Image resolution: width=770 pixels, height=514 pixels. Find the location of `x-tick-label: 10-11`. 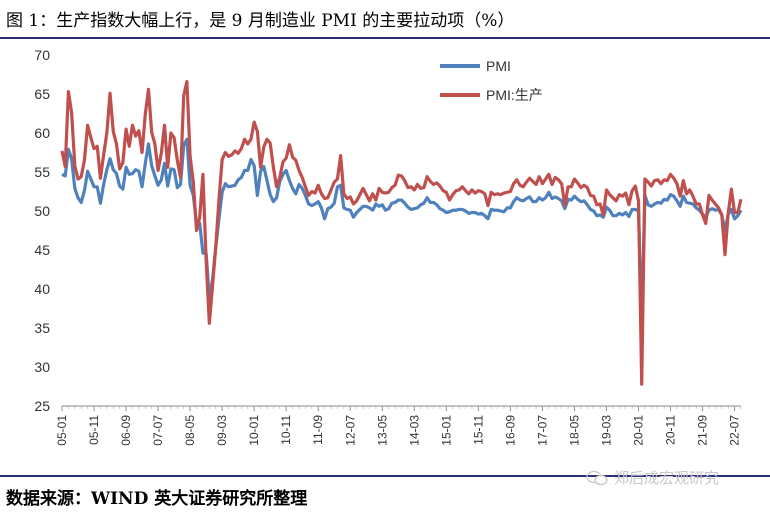

x-tick-label: 10-11 is located at coordinates (286, 430).